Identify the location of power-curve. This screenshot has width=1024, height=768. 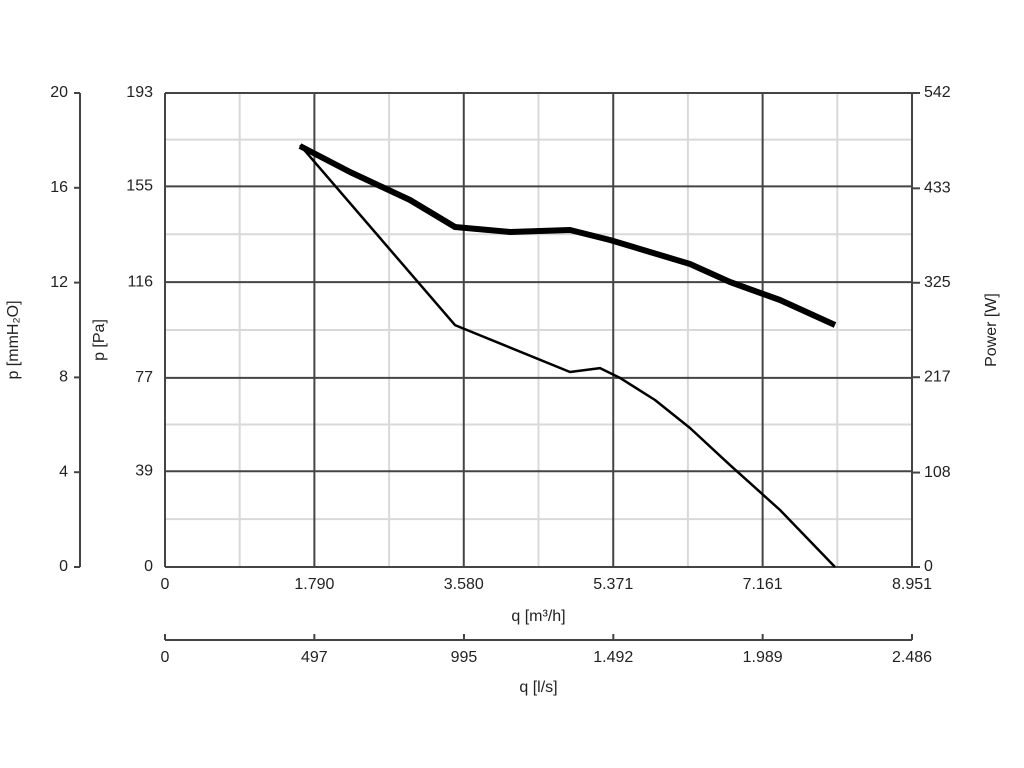
(567, 235).